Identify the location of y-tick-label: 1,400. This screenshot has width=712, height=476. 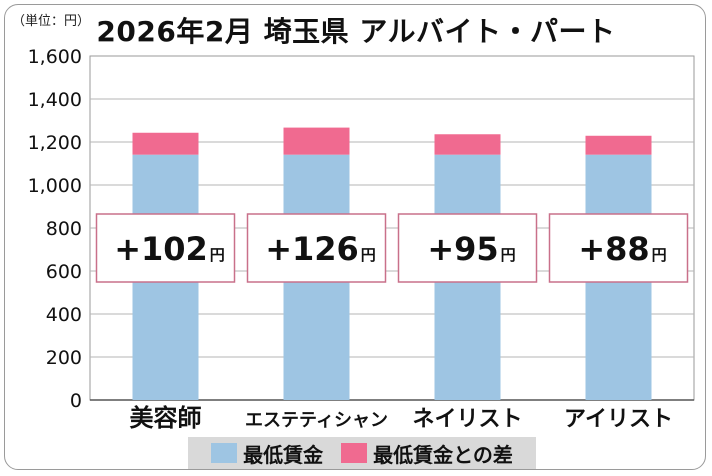
(55, 100).